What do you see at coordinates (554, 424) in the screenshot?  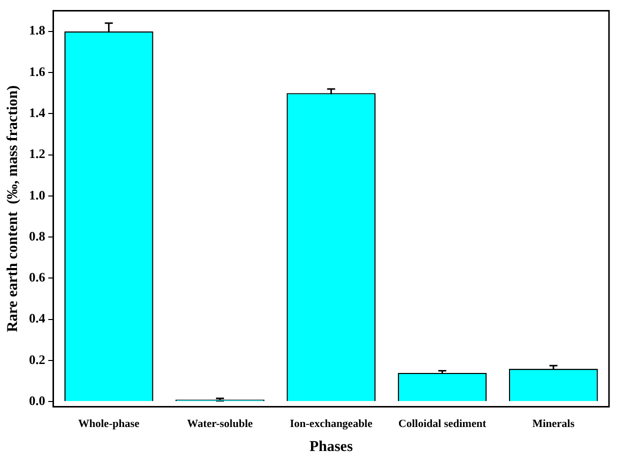 I see `x-tick-label: Minerals` at bounding box center [554, 424].